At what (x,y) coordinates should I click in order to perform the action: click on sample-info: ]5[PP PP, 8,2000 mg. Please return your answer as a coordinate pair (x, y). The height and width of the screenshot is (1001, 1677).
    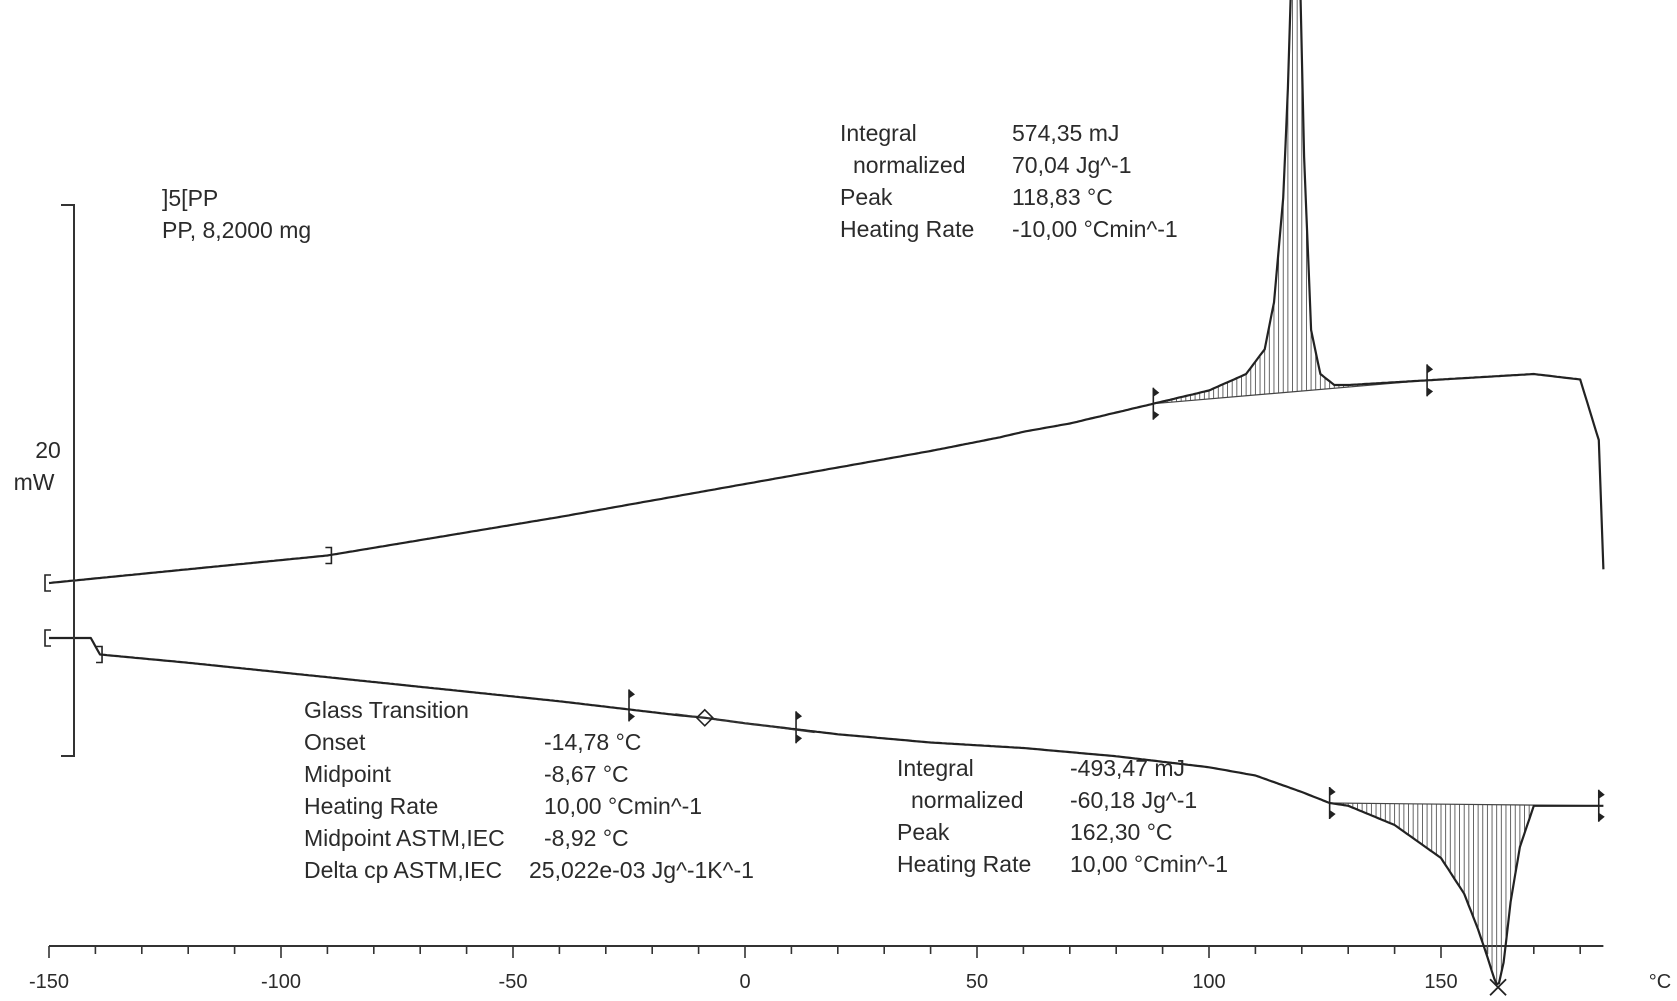
    Looking at the image, I should click on (236, 214).